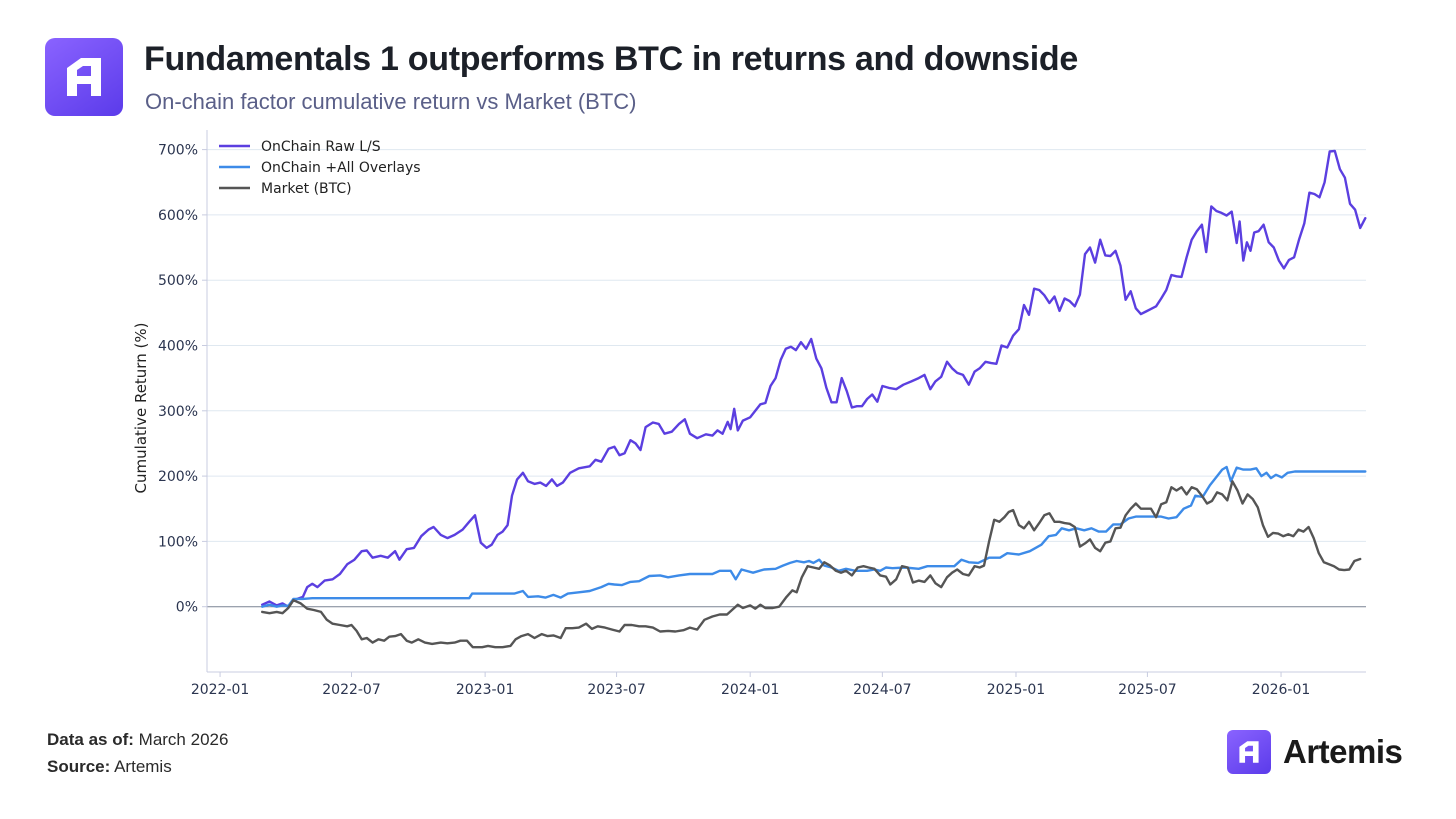 Image resolution: width=1456 pixels, height=819 pixels. What do you see at coordinates (321, 147) in the screenshot?
I see `legend-label: OnChain Raw L/S` at bounding box center [321, 147].